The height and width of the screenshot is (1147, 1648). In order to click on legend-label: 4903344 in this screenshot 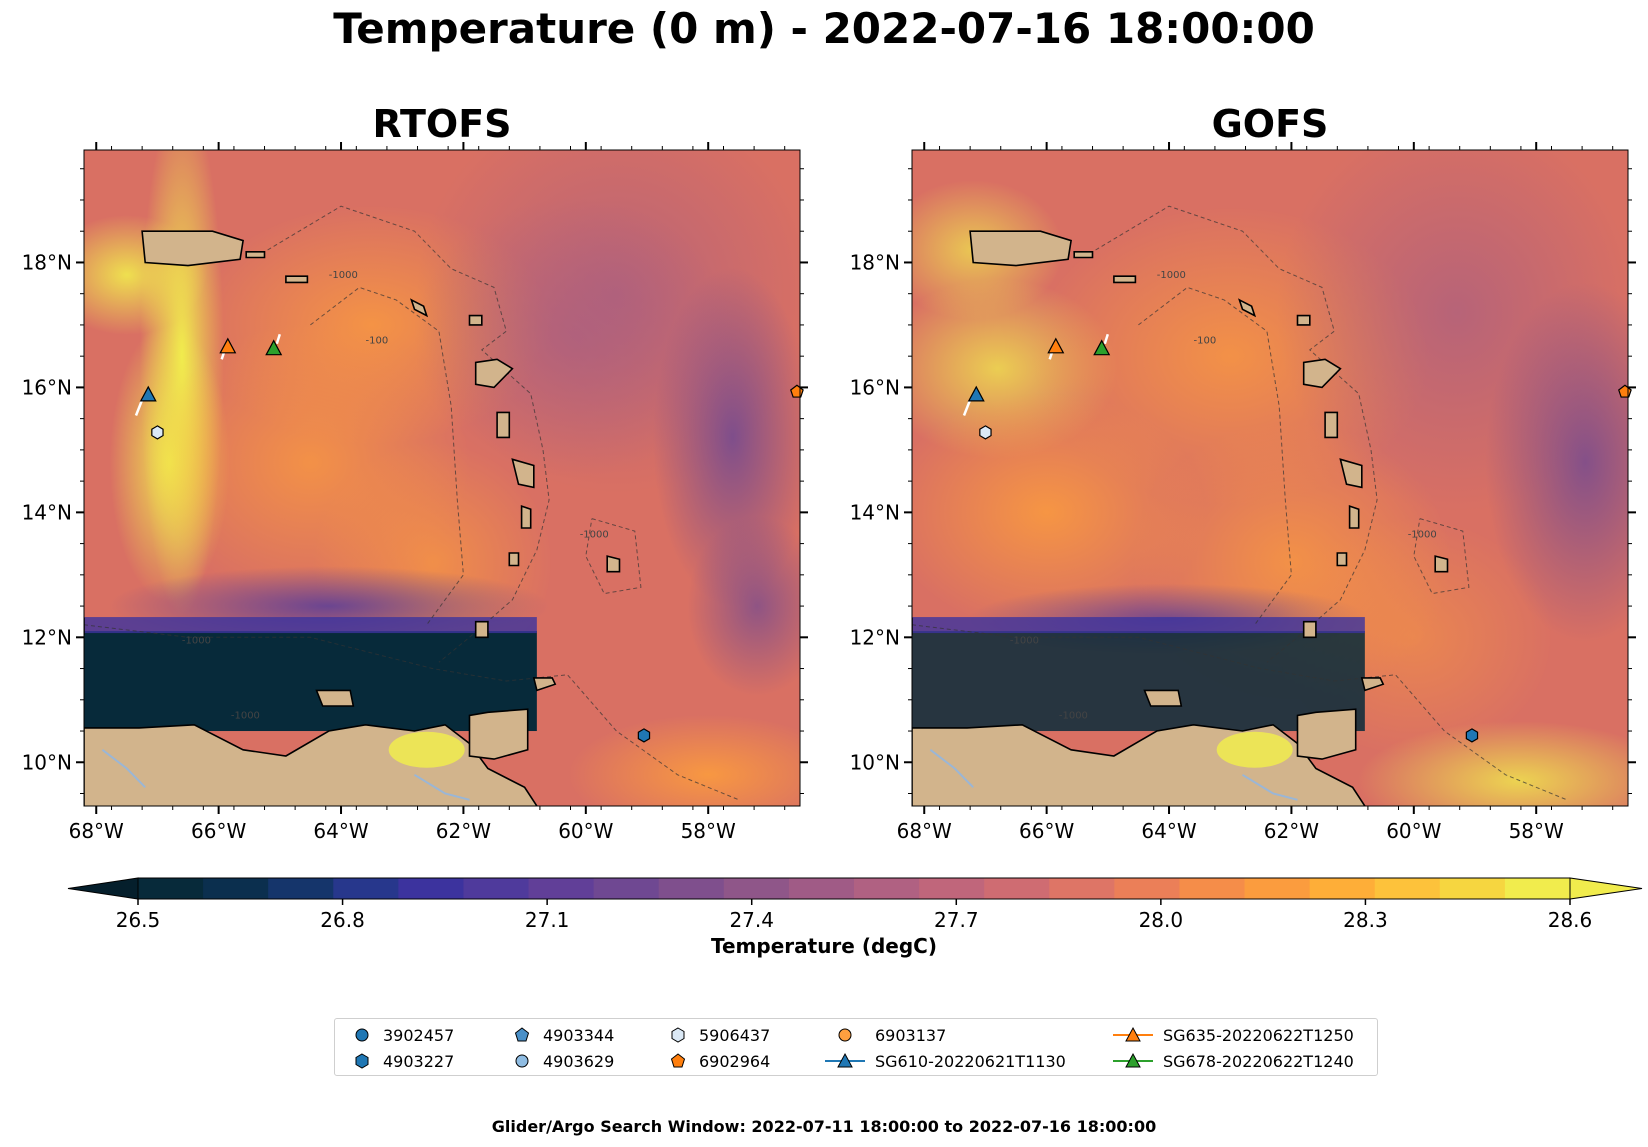, I will do `click(579, 1035)`.